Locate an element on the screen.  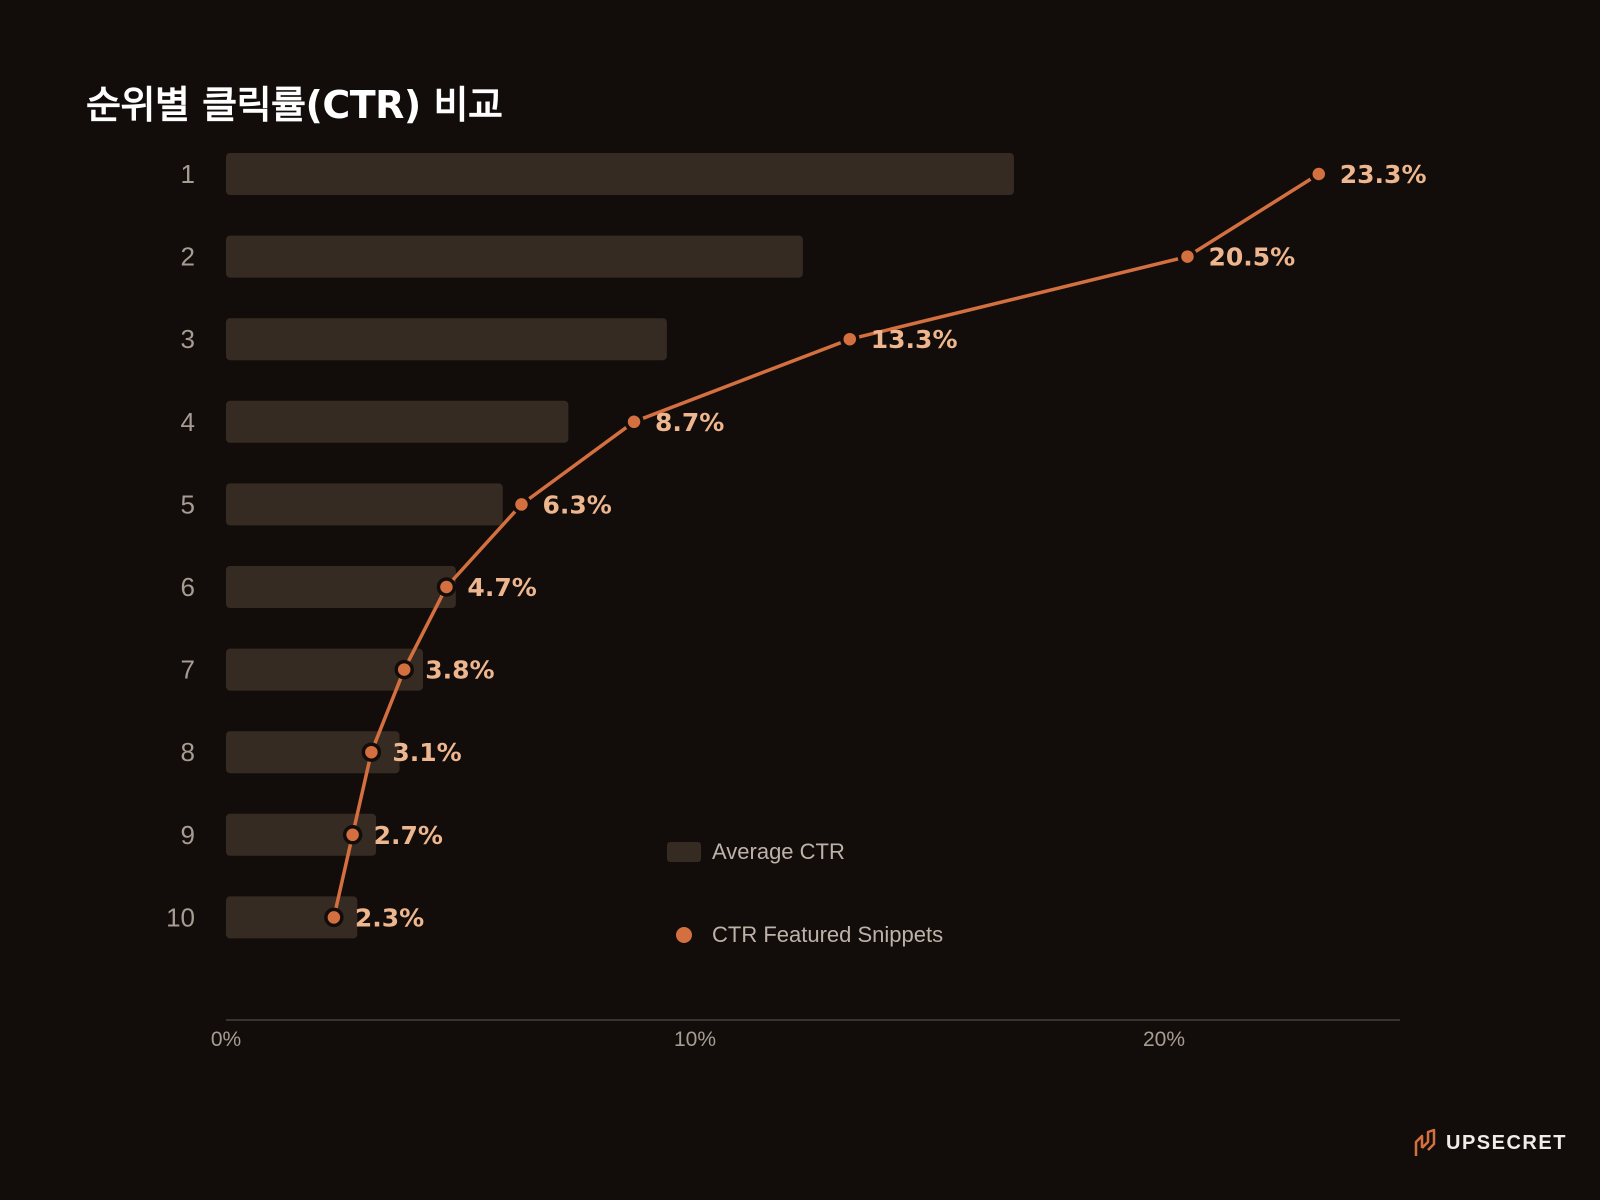
legend-label-average-ctr: Average CTR is located at coordinates (778, 851).